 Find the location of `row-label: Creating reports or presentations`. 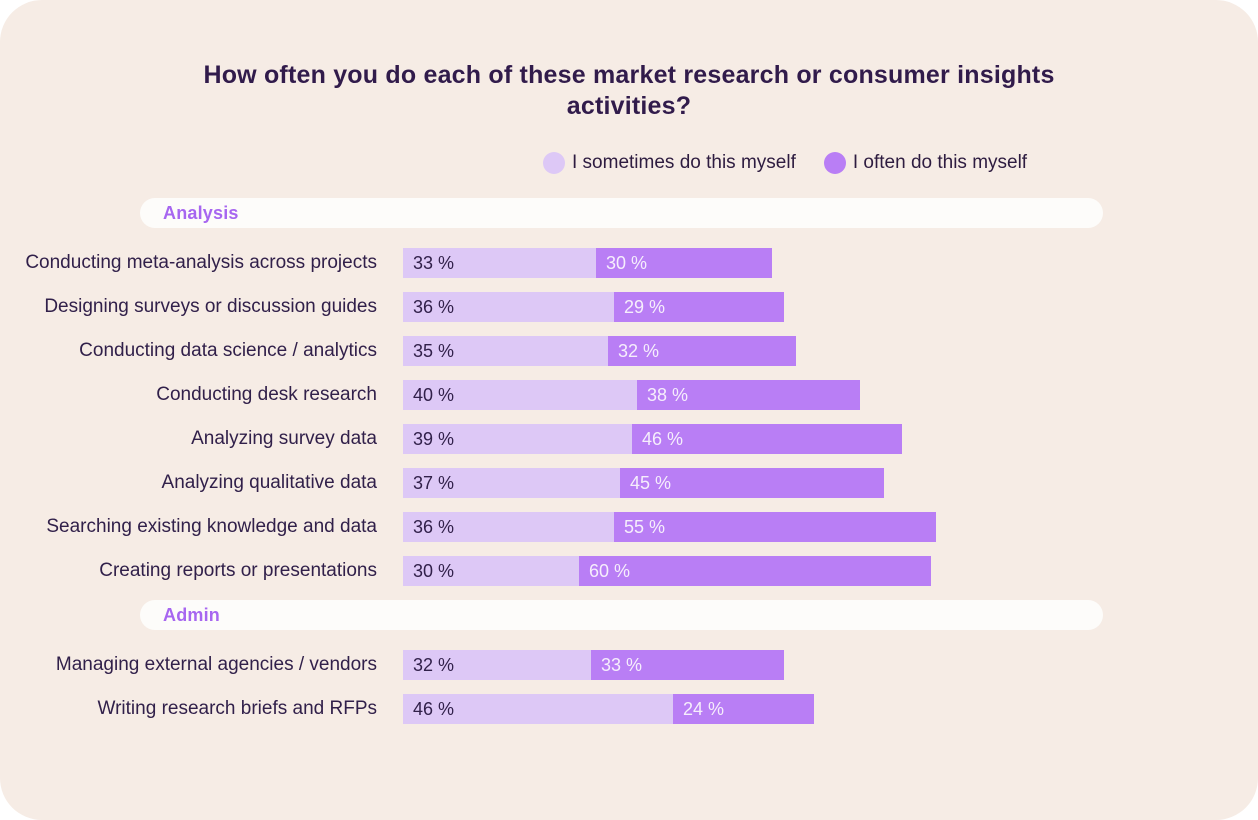

row-label: Creating reports or presentations is located at coordinates (238, 570).